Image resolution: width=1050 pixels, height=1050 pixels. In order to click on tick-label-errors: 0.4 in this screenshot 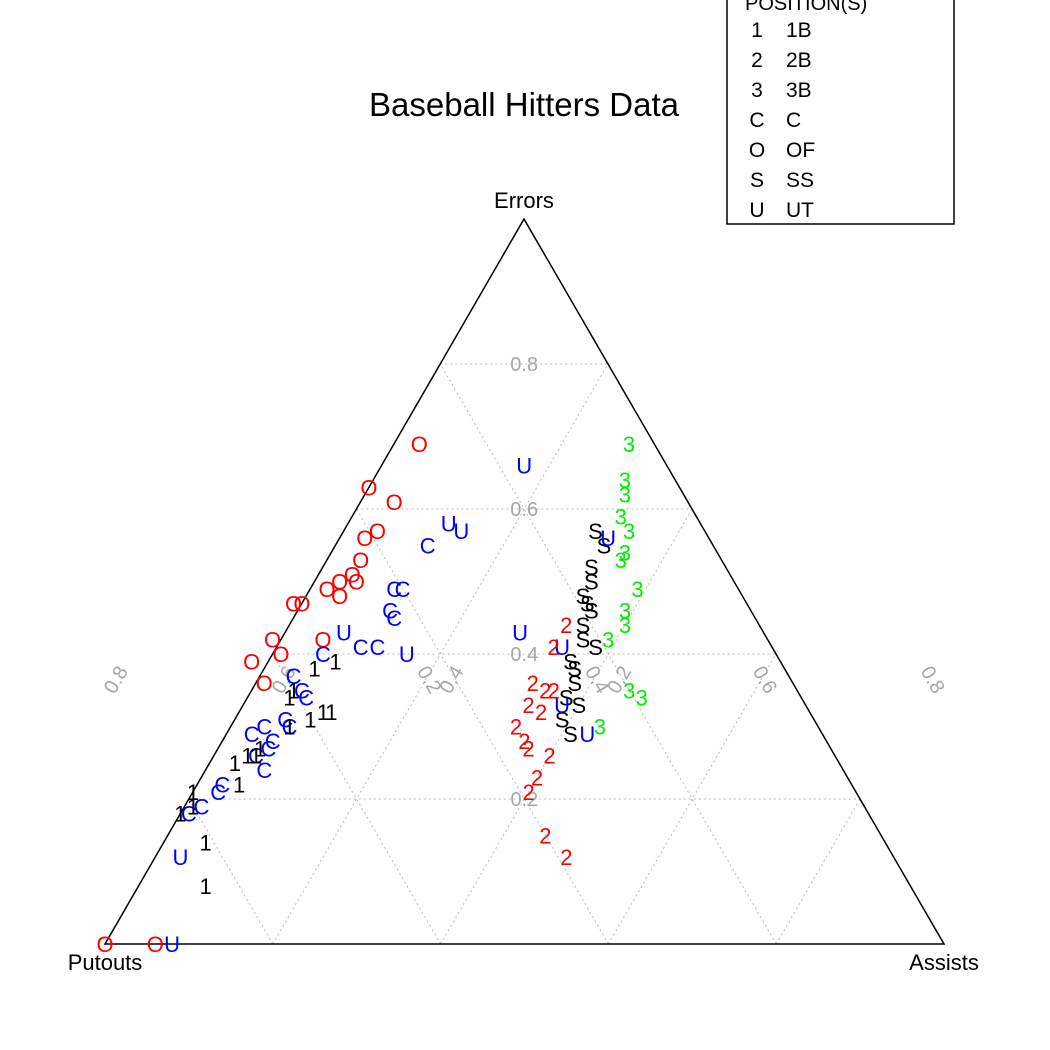, I will do `click(524, 655)`.